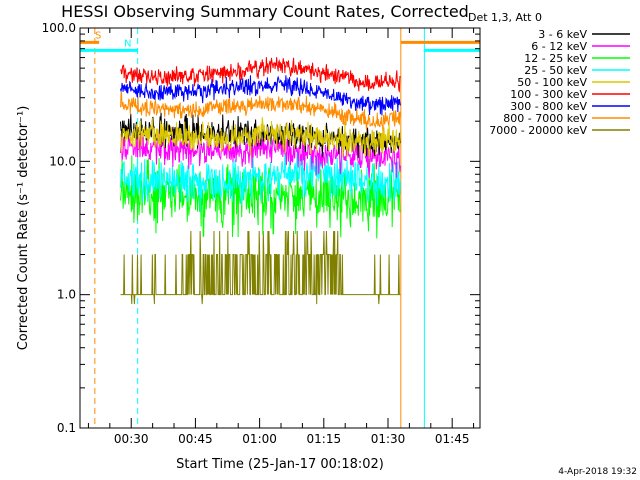  Describe the element at coordinates (259, 439) in the screenshot. I see `x-tick-label: 01:00` at that location.